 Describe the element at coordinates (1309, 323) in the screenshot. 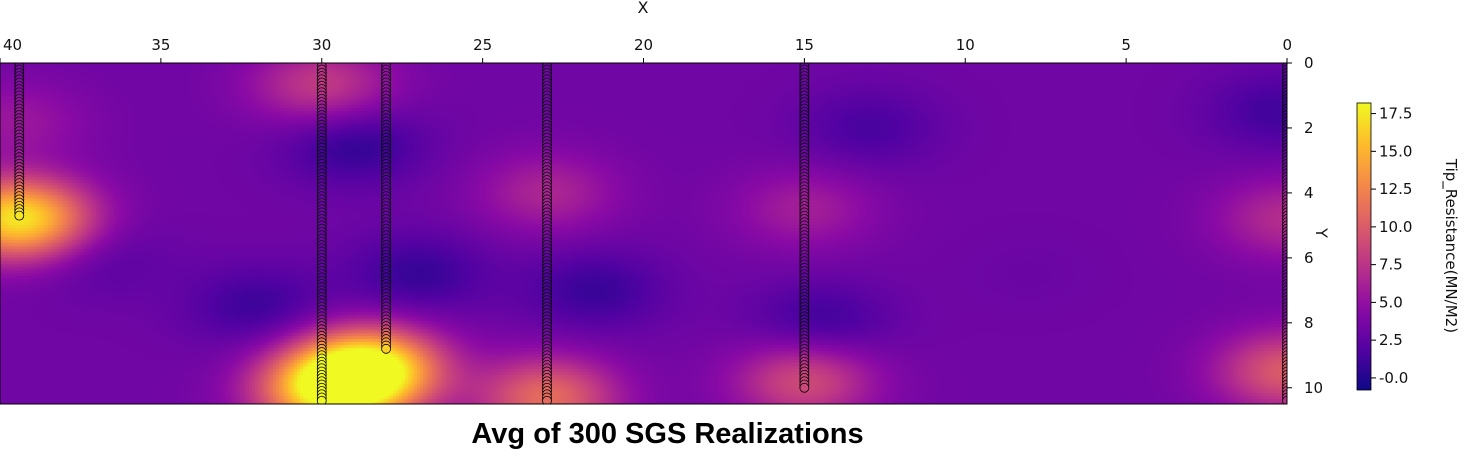

I see `y-tick-label: 8` at that location.